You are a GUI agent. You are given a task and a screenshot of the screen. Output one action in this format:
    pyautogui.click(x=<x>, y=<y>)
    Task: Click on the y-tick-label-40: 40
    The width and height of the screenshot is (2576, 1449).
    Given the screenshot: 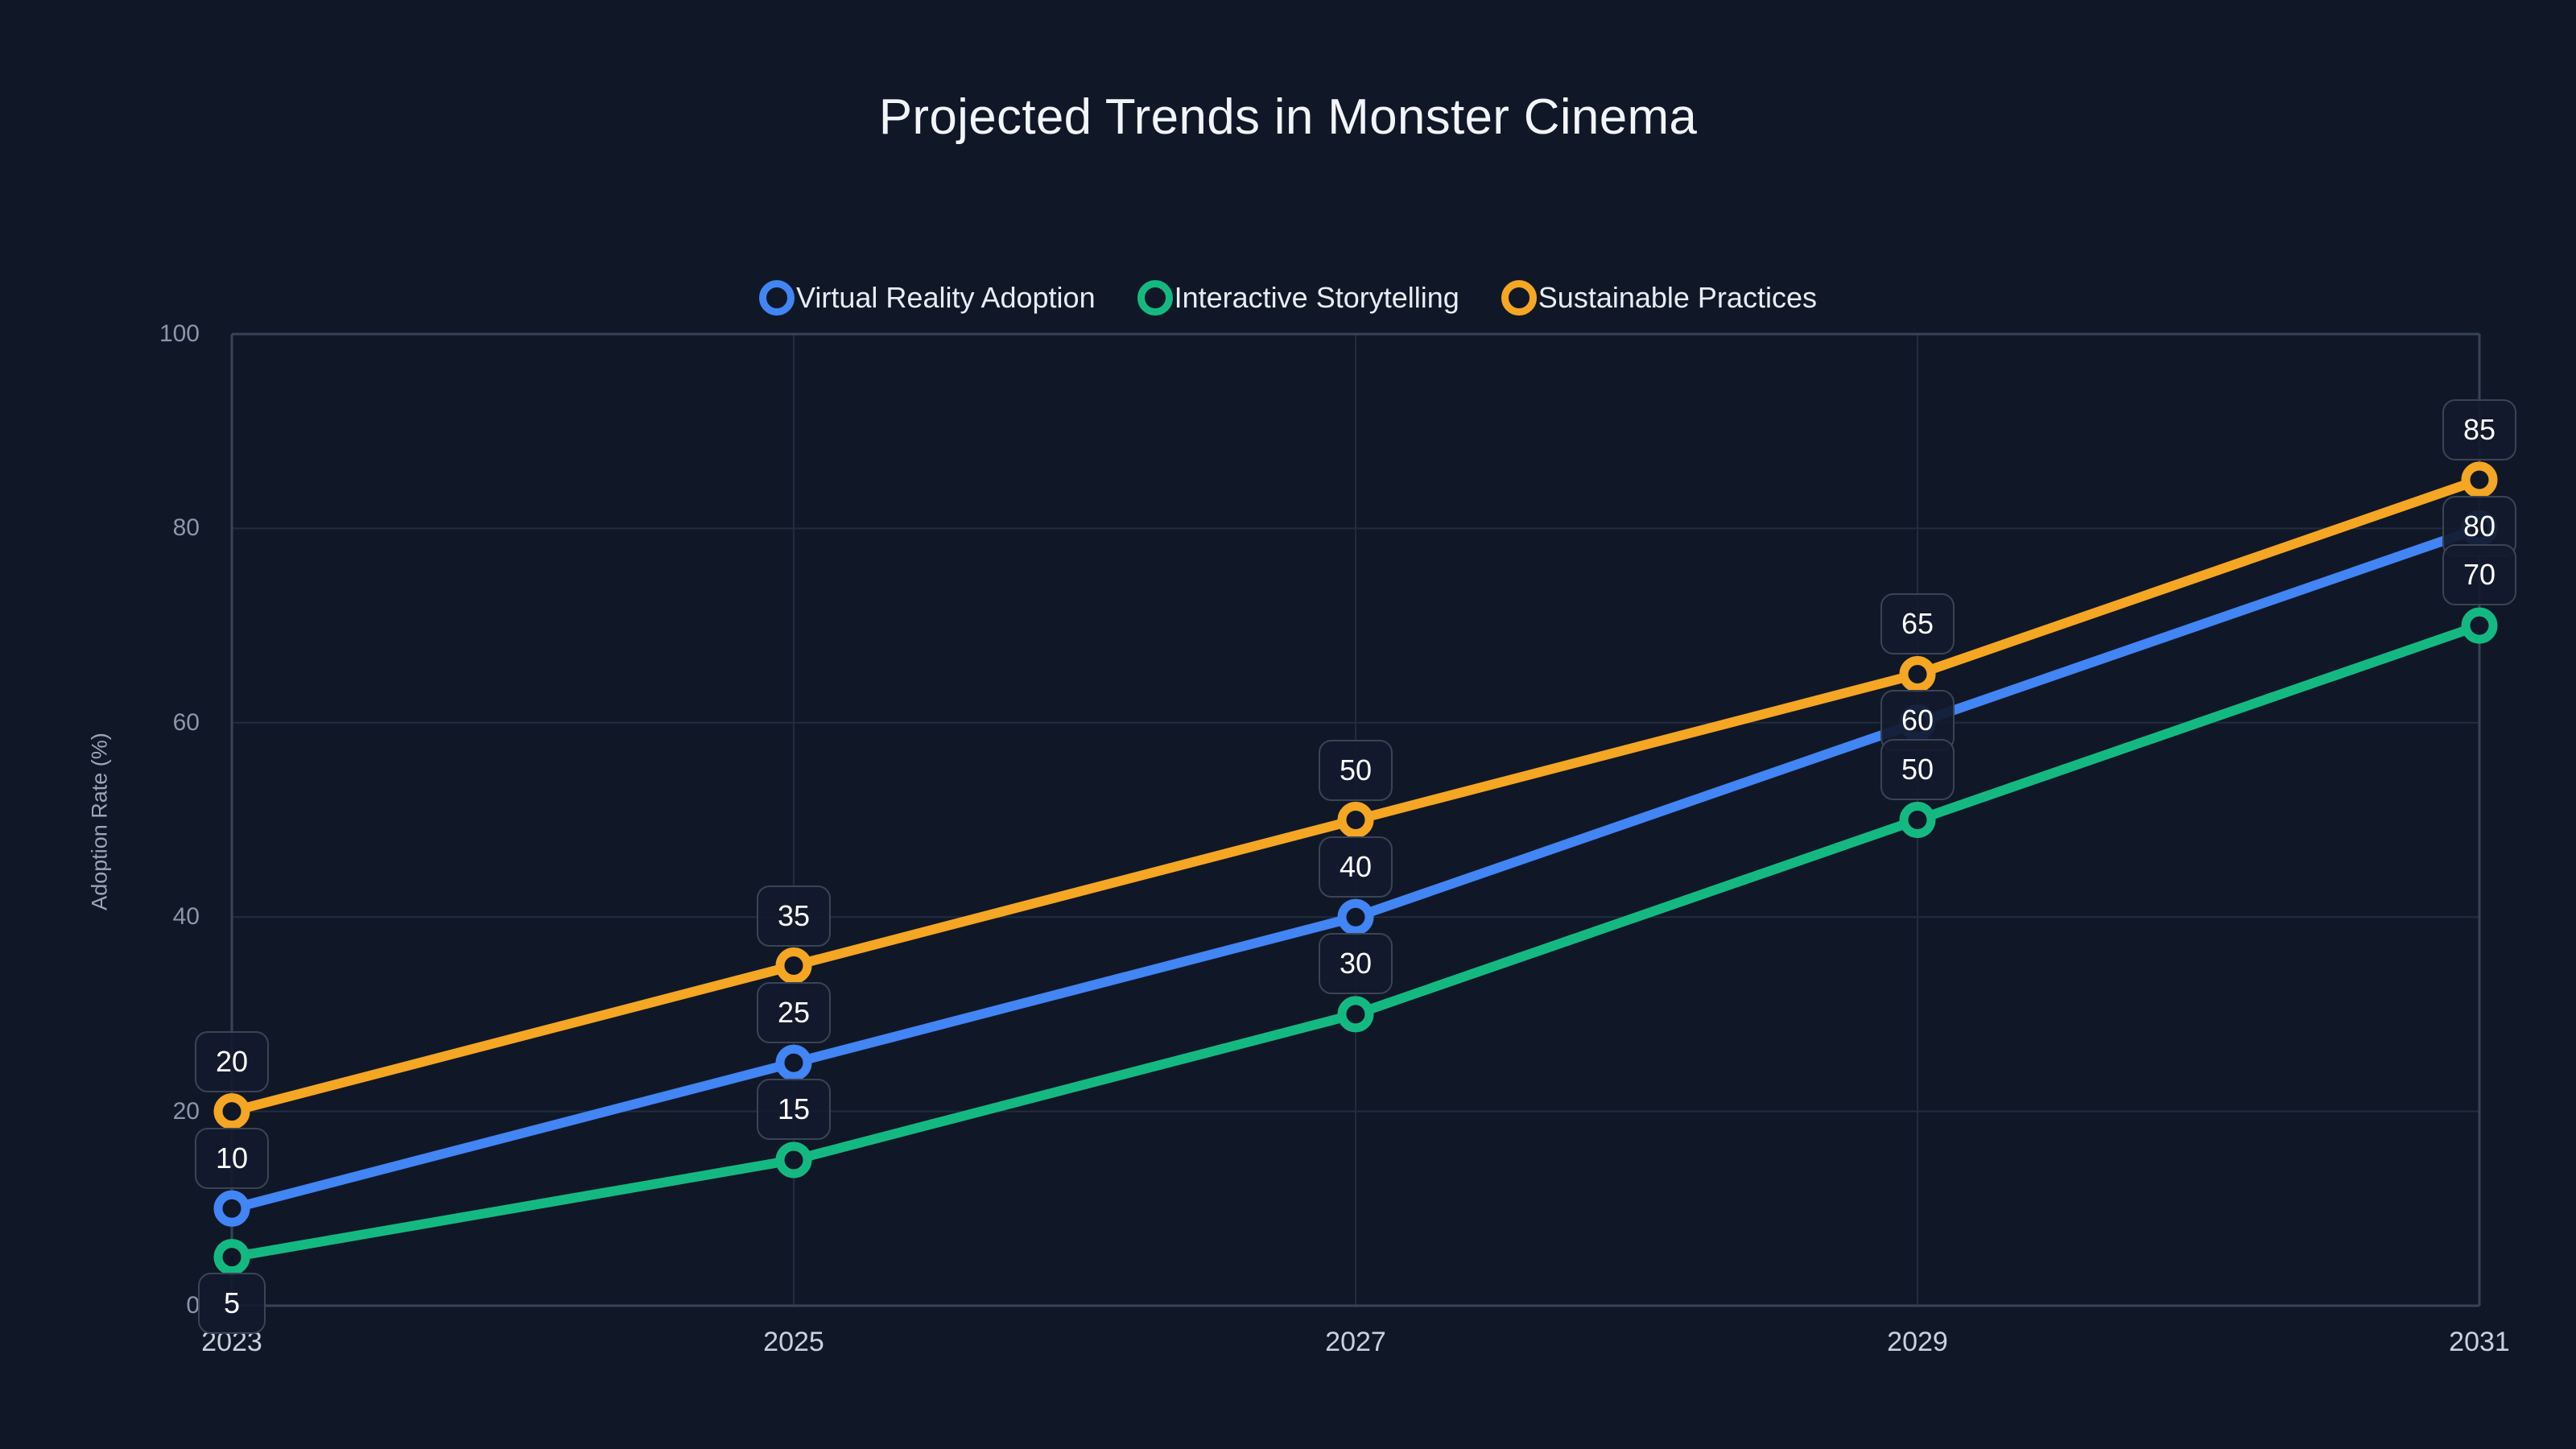 What is the action you would take?
    pyautogui.click(x=186, y=917)
    